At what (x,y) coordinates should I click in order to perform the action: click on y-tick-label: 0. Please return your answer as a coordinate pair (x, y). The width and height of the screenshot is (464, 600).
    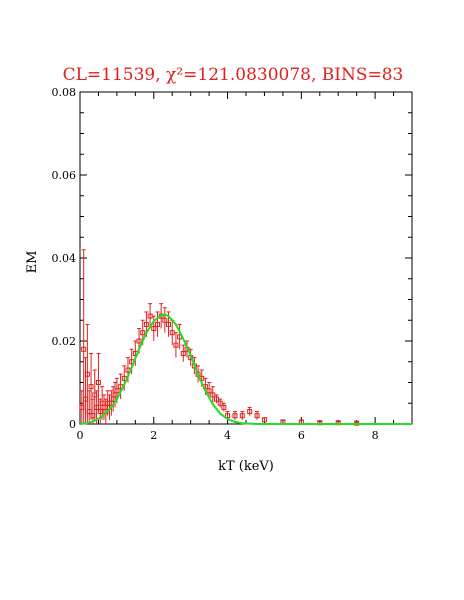
    Looking at the image, I should click on (72, 424).